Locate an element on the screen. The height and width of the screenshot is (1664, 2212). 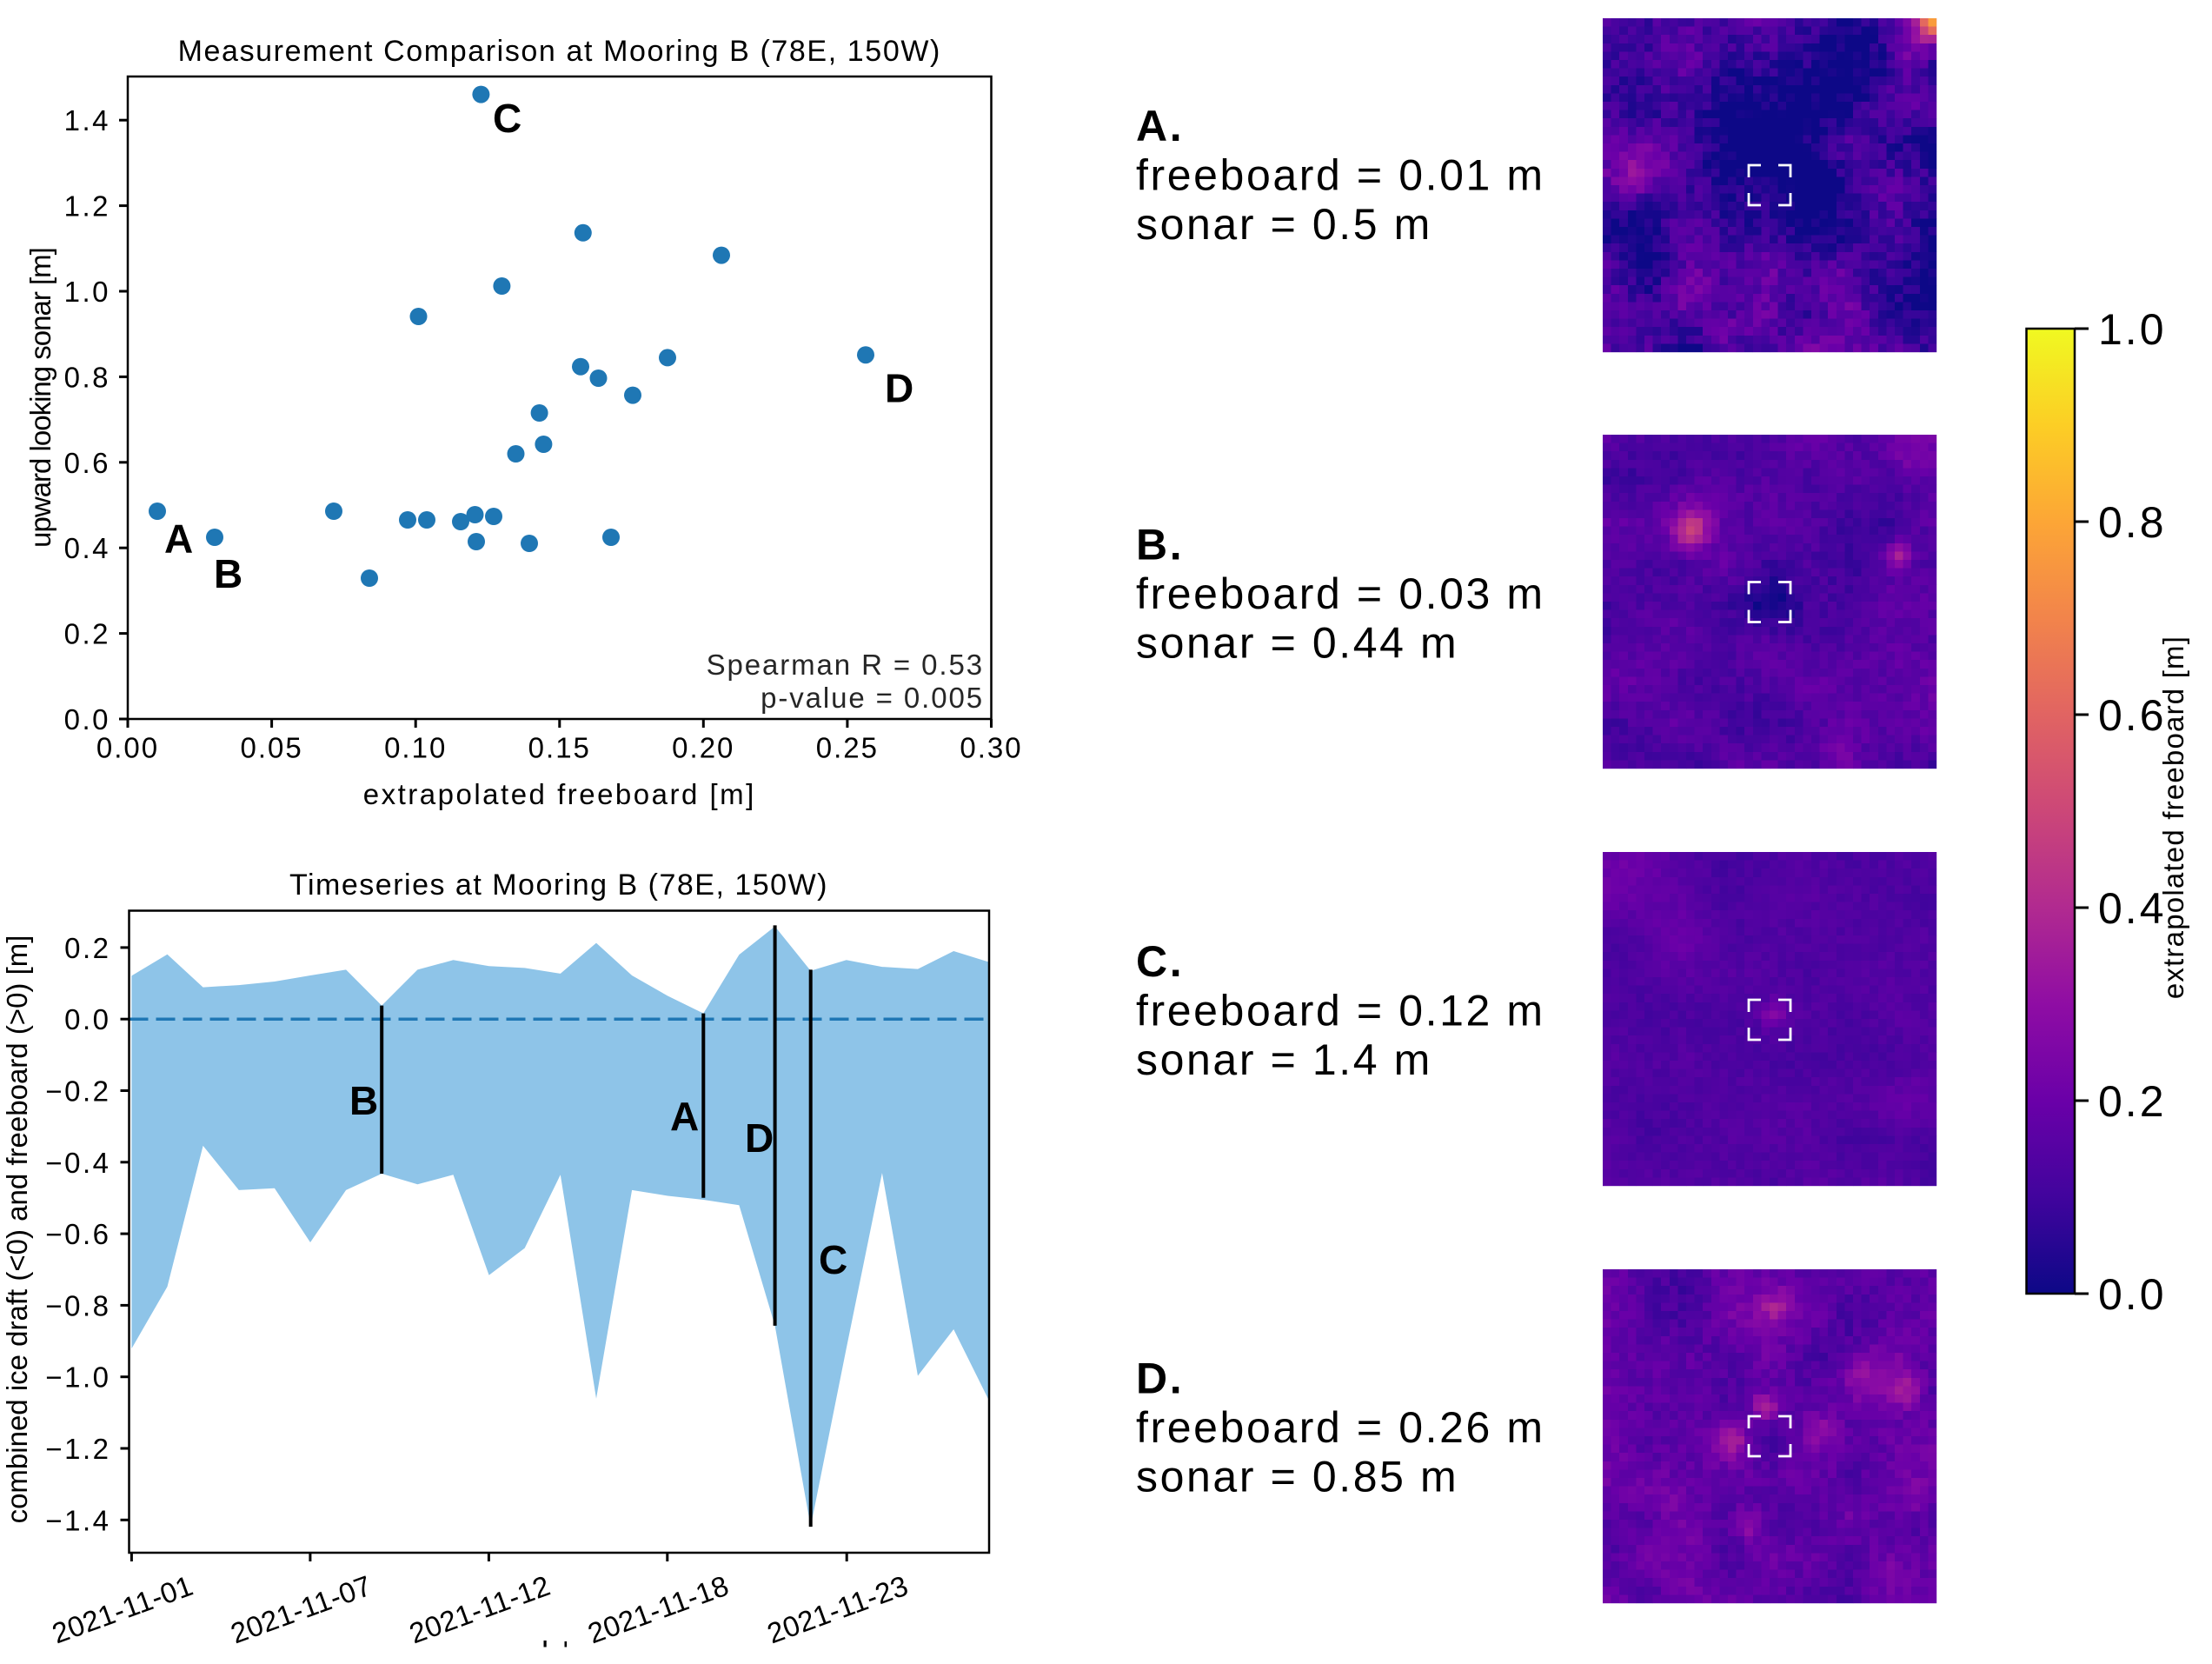
svg-text: 0.25 is located at coordinates (847, 748).